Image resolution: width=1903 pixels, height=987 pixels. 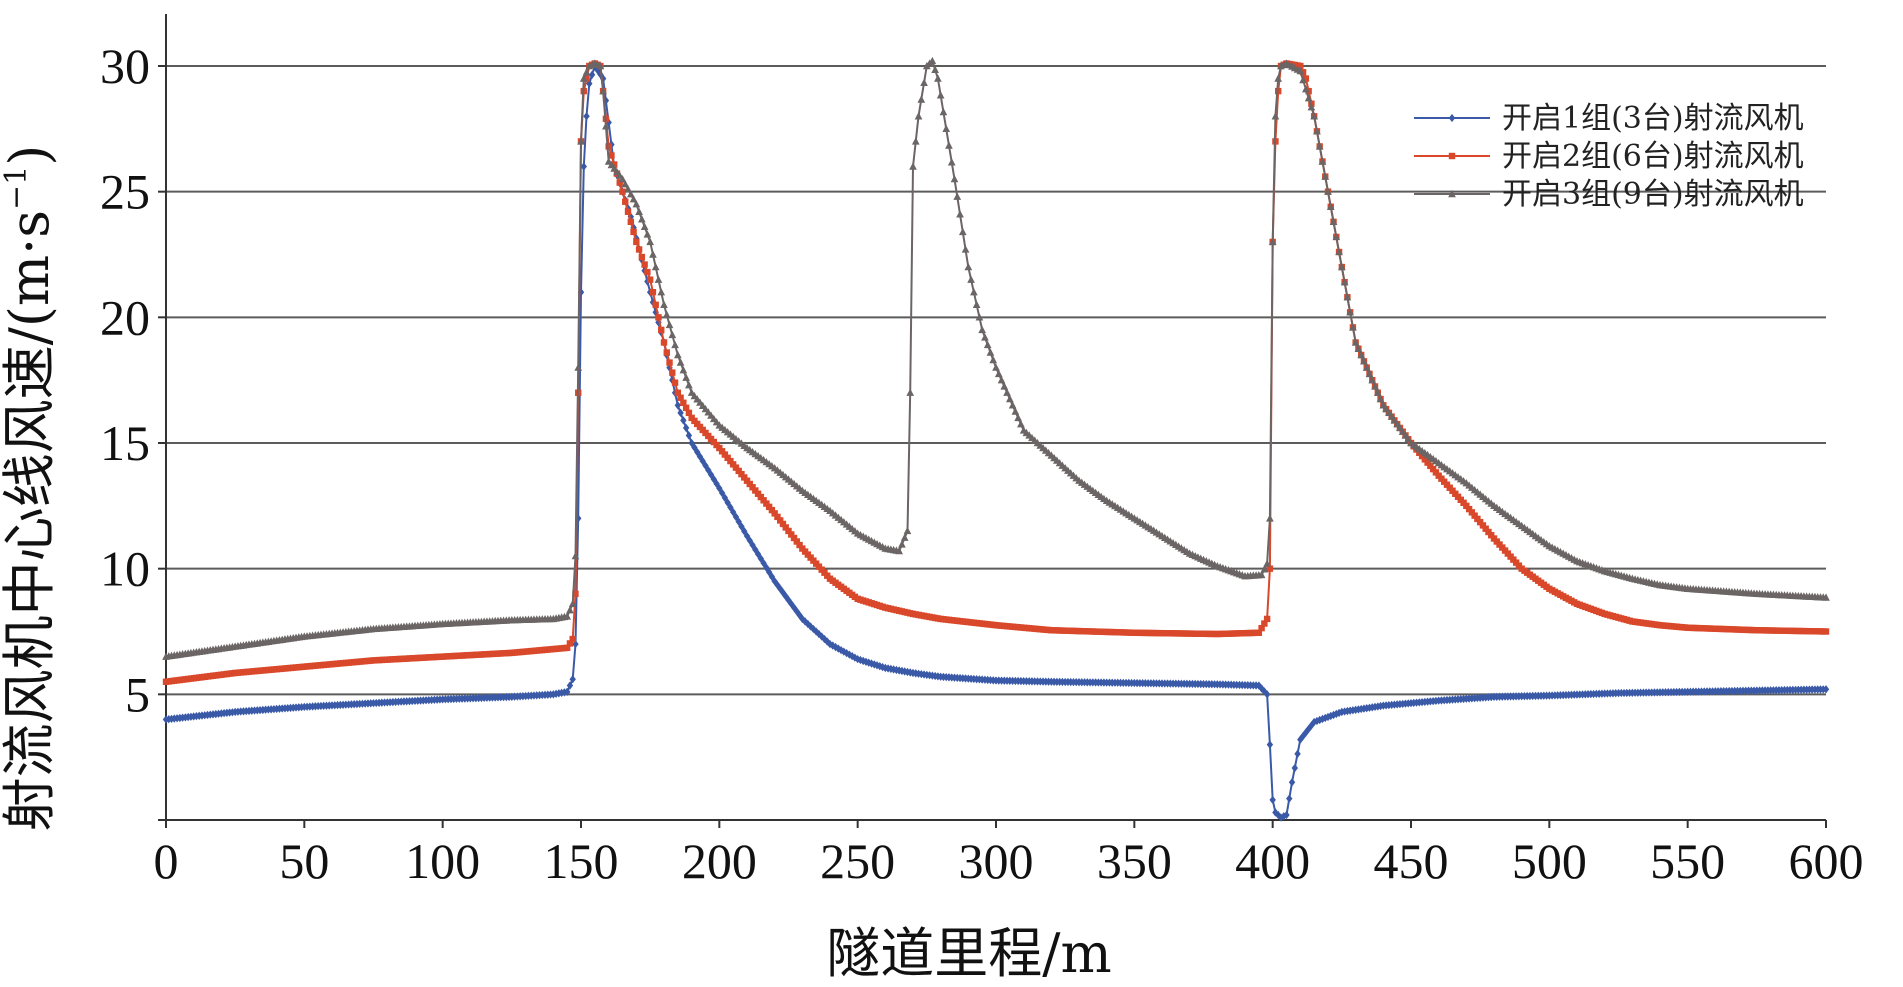 I want to click on y-axis-title: 射流风机中心线风速/(m·s−1), so click(x=30, y=488).